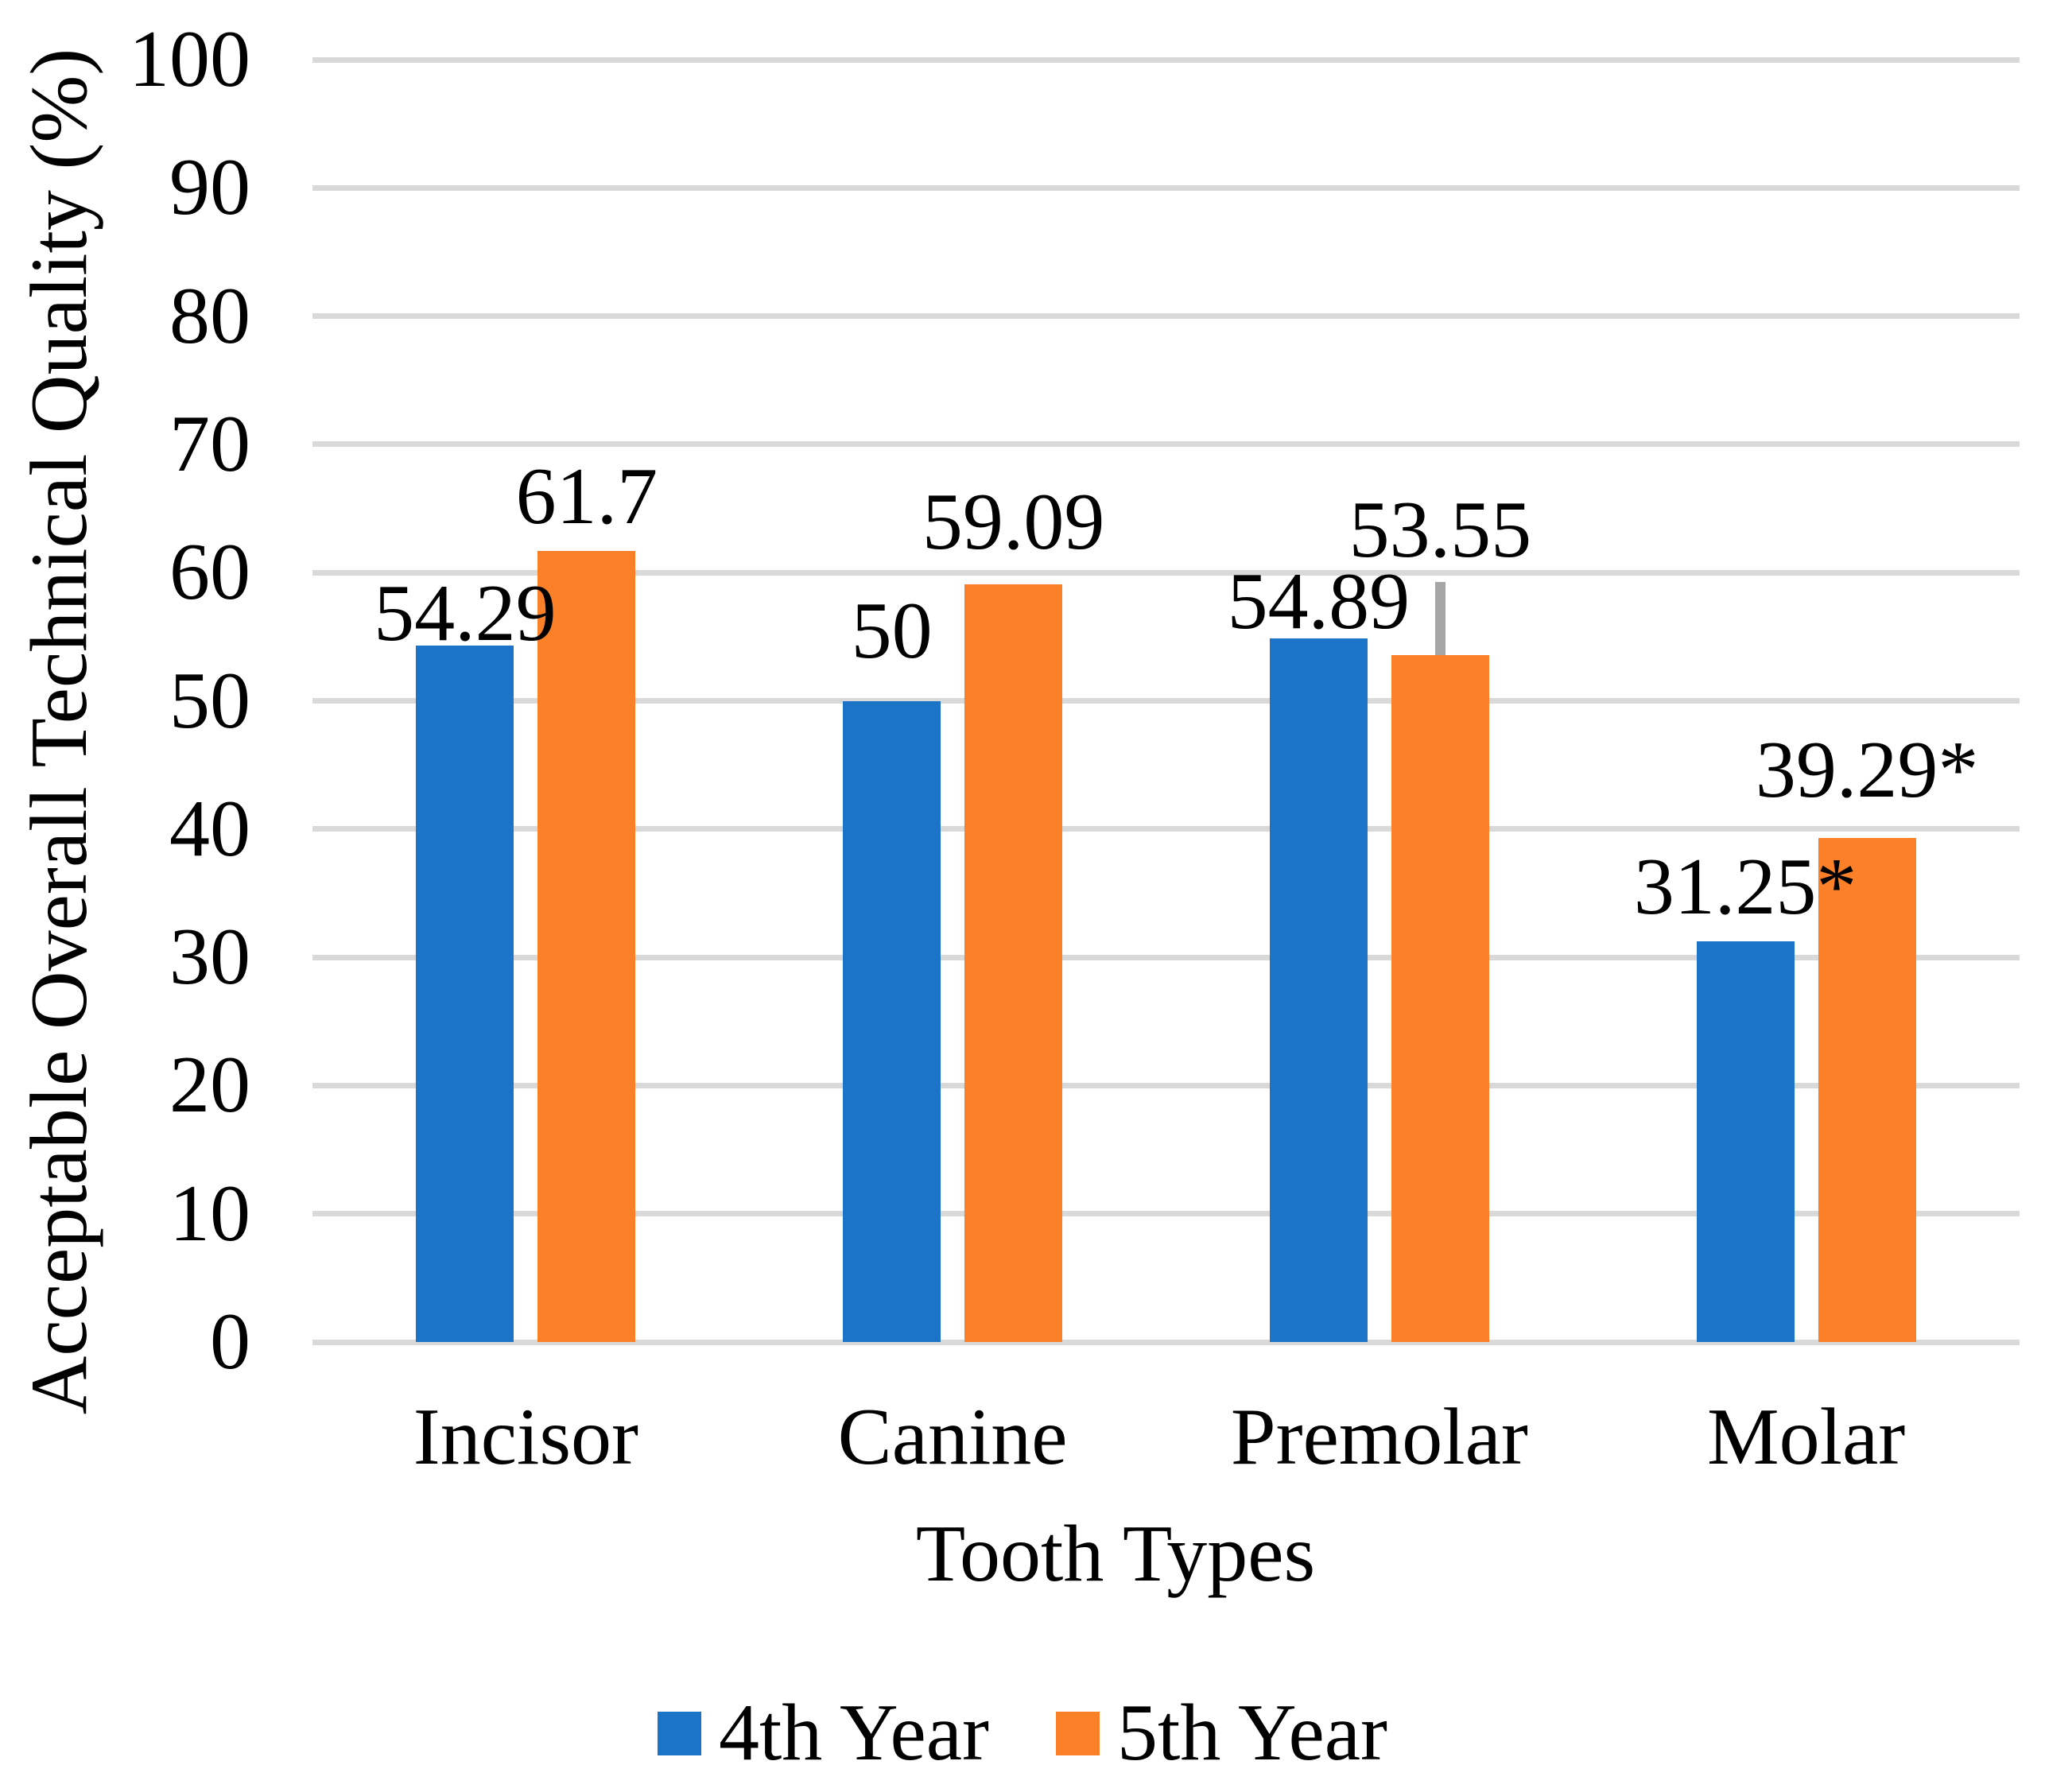 This screenshot has width=2045, height=1792. Describe the element at coordinates (210, 1085) in the screenshot. I see `y-tick-label-20: 20` at that location.